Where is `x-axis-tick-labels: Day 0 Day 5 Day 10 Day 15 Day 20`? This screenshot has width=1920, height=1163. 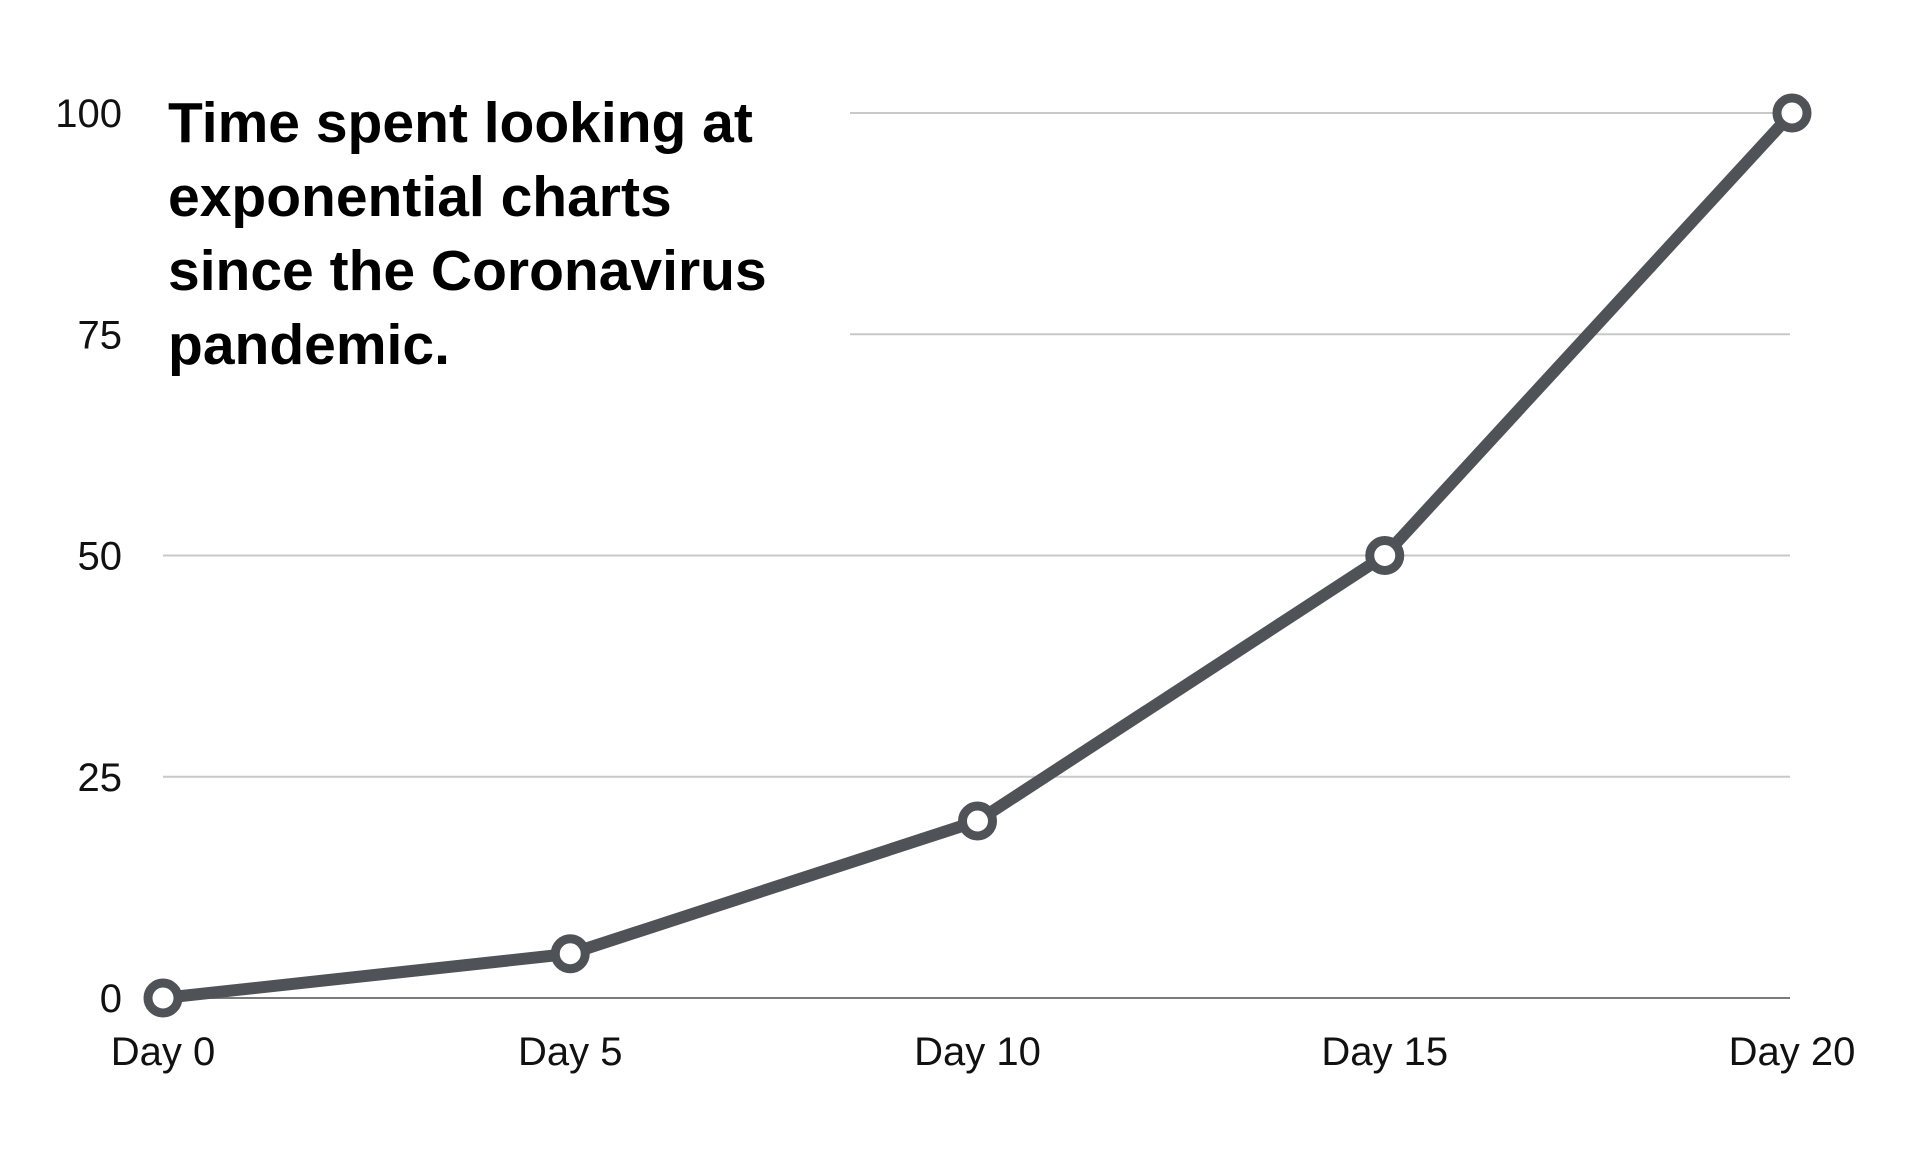
x-axis-tick-labels: Day 0 Day 5 Day 10 Day 15 Day 20 is located at coordinates (983, 1052).